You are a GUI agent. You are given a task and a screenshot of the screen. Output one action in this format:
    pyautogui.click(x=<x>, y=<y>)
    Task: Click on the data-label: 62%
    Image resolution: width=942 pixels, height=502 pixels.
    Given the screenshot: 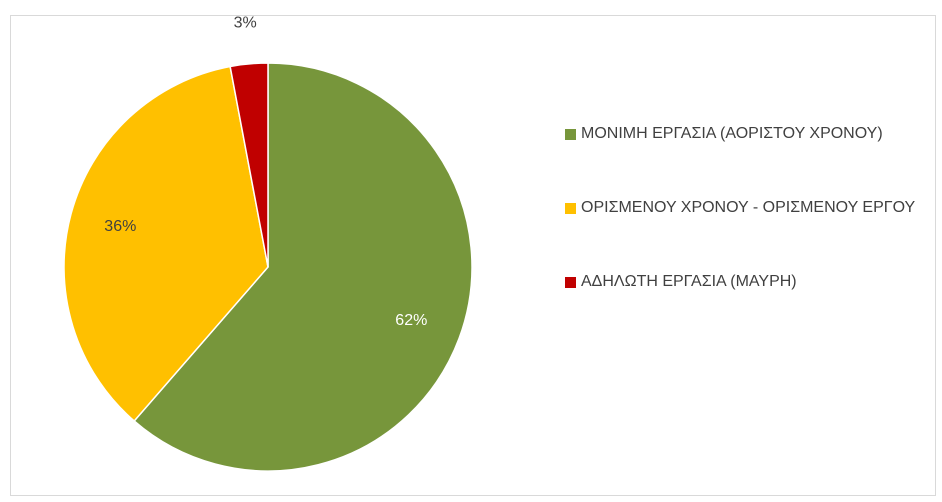 What is the action you would take?
    pyautogui.click(x=411, y=320)
    